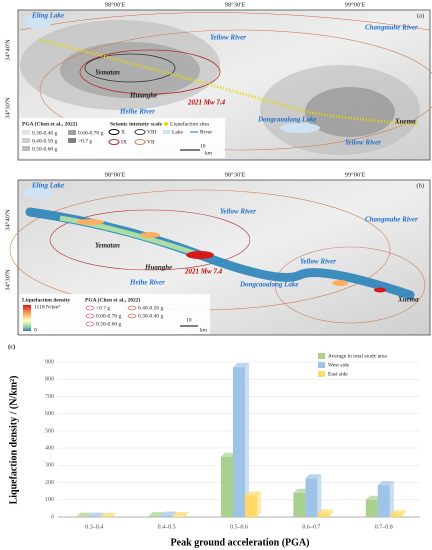 The image size is (432, 550). I want to click on legend-label: River, so click(206, 132).